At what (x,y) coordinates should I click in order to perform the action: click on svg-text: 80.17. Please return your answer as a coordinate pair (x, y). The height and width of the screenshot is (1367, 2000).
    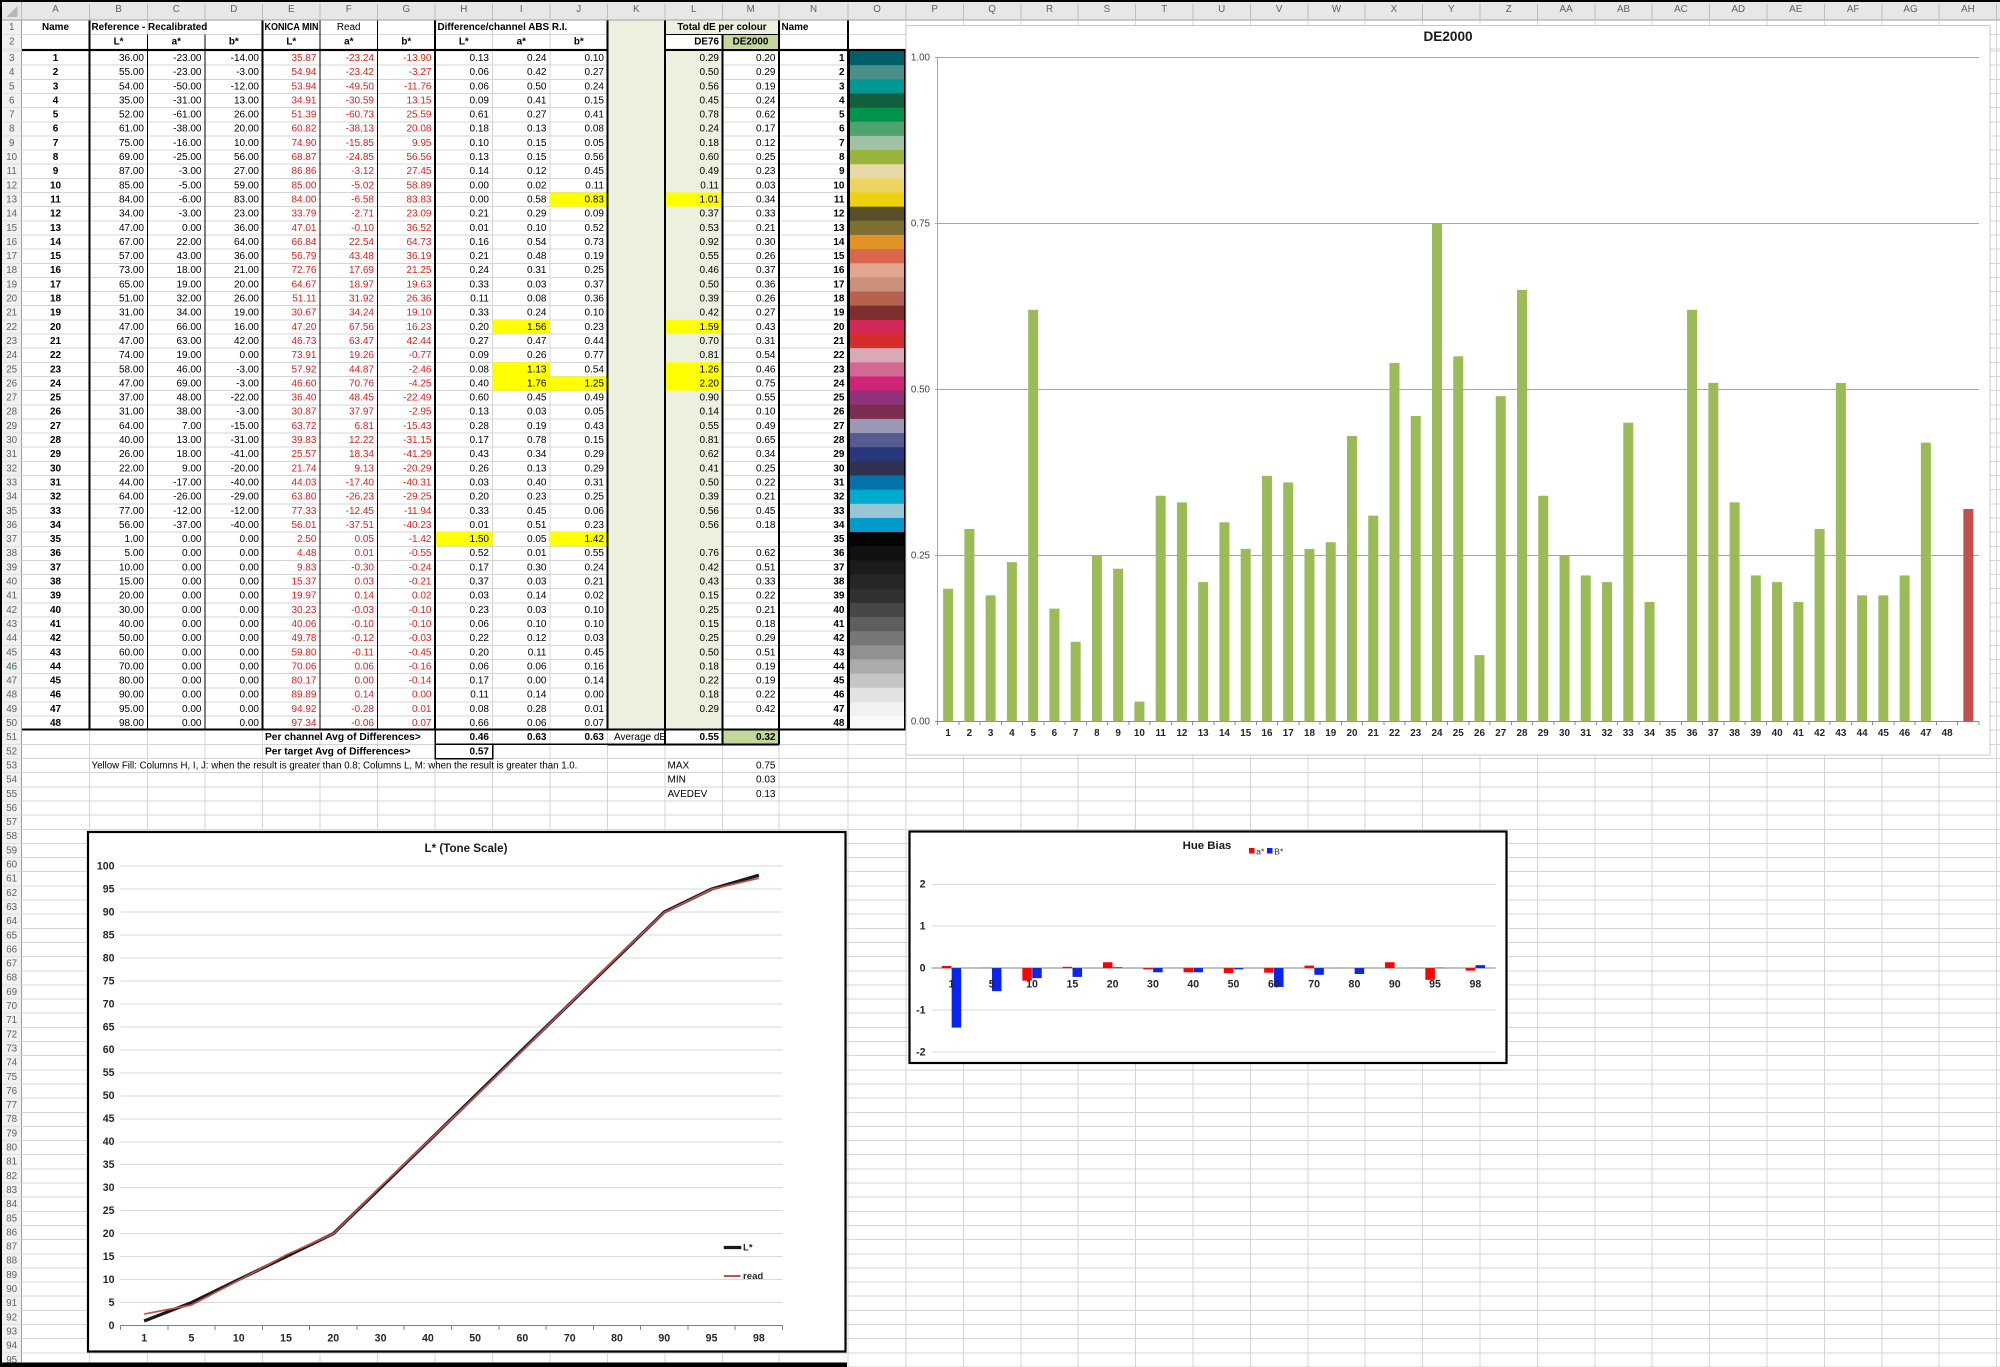
    Looking at the image, I should click on (303, 681).